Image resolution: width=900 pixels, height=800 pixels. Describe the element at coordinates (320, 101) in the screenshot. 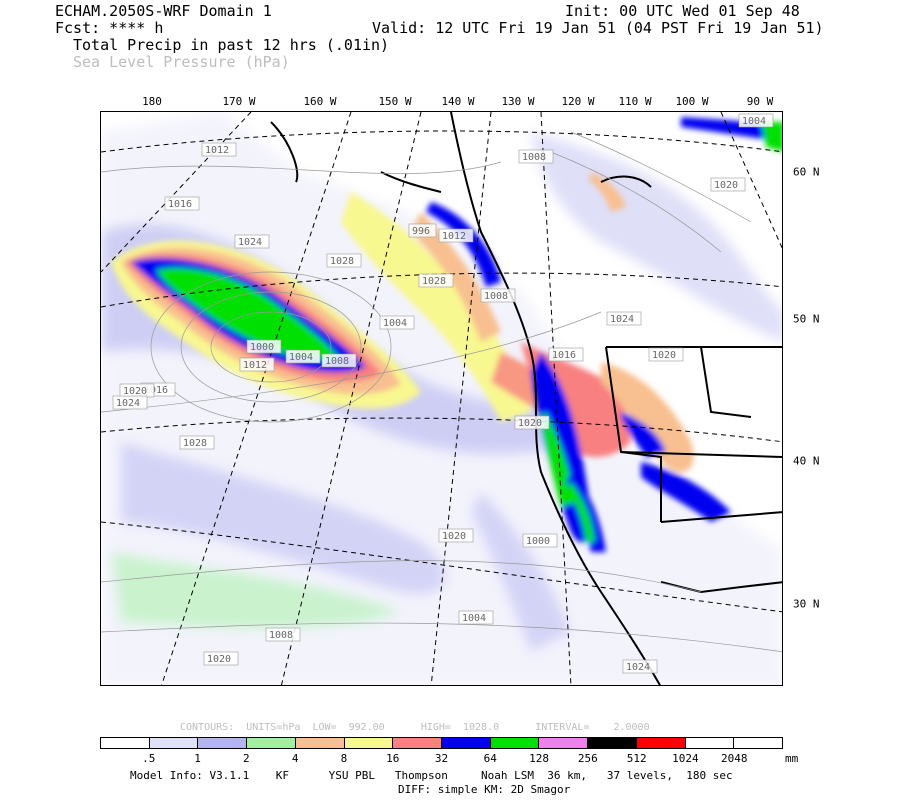

I see `longitude-label: 160 W` at that location.